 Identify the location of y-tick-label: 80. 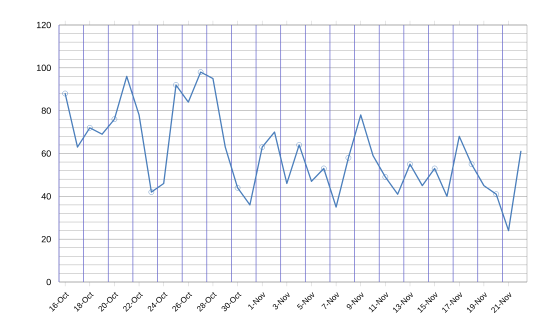
(46, 110).